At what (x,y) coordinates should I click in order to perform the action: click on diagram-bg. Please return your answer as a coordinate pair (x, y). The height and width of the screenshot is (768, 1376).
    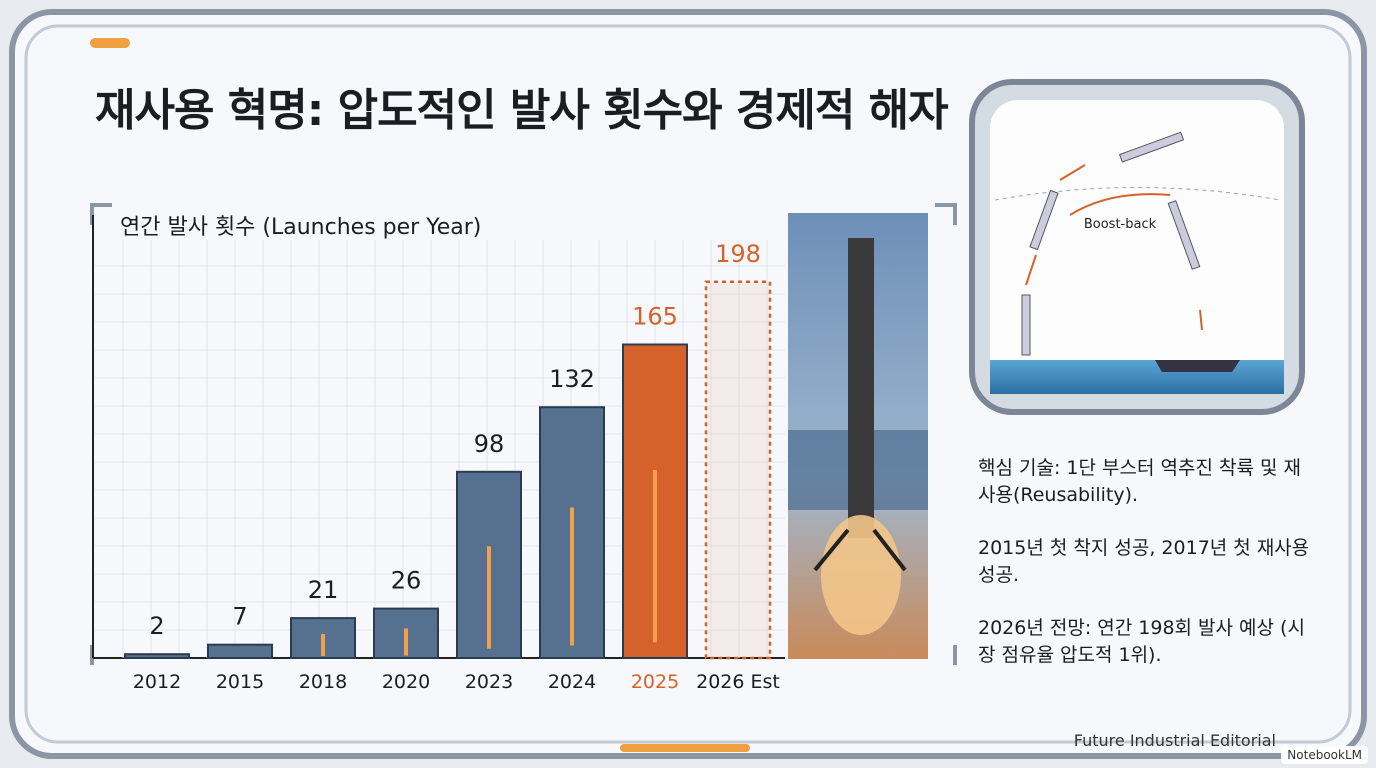
    Looking at the image, I should click on (1137, 247).